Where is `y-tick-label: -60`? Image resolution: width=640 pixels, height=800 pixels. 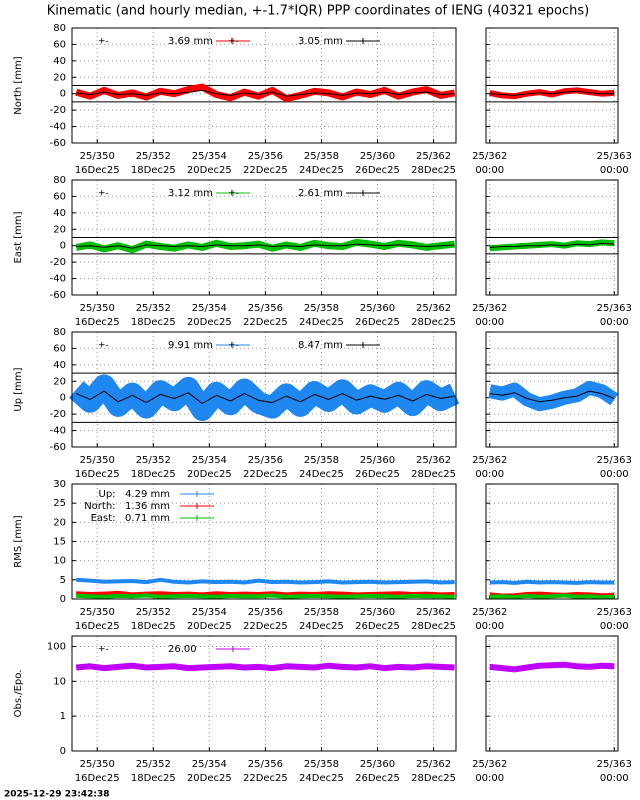 y-tick-label: -60 is located at coordinates (58, 143).